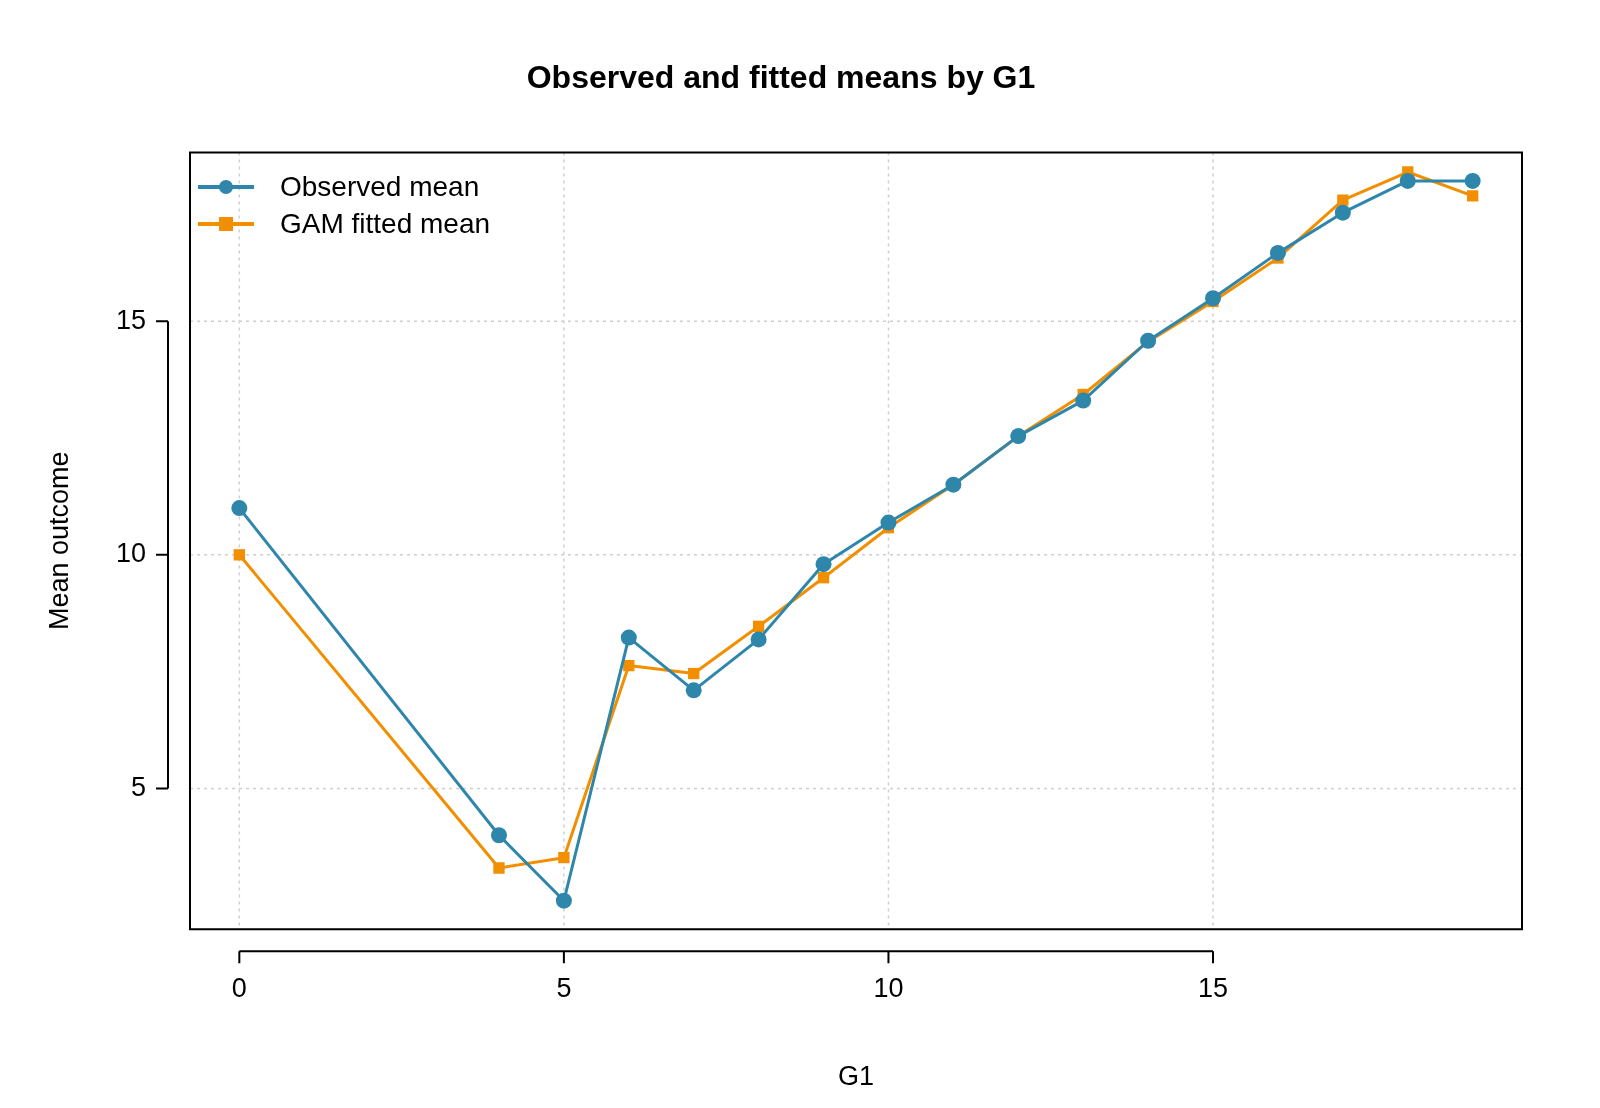 This screenshot has height=1108, width=1600. I want to click on x-tick-label: 10, so click(888, 987).